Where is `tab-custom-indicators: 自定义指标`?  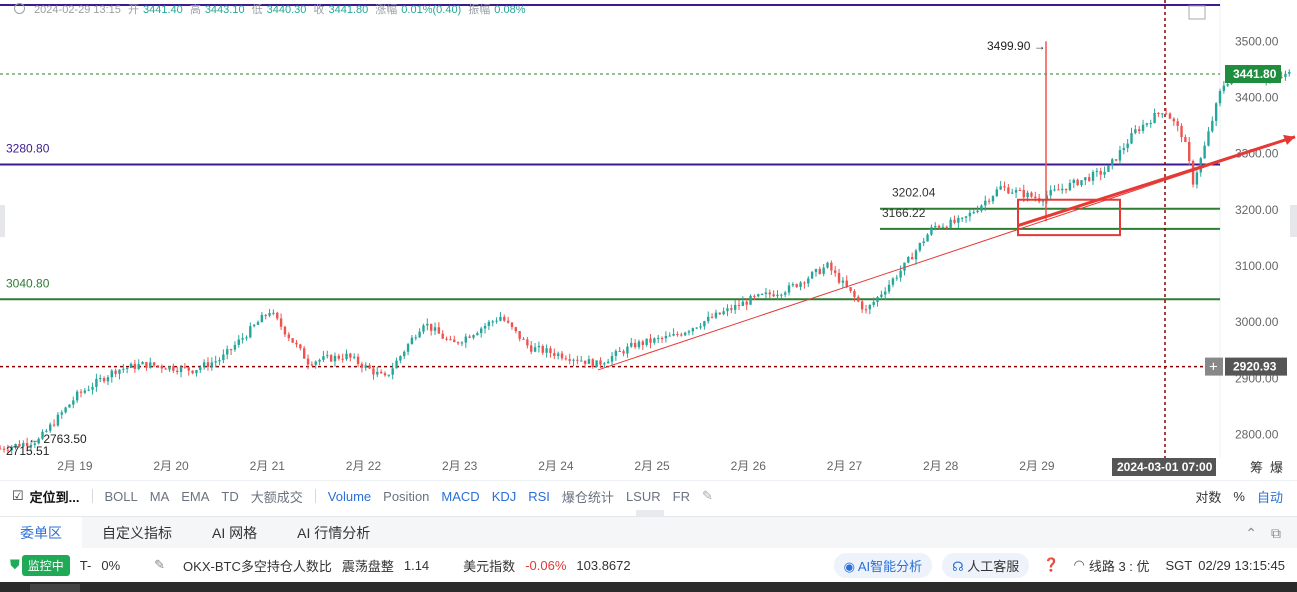
tab-custom-indicators: 自定义指标 is located at coordinates (137, 533).